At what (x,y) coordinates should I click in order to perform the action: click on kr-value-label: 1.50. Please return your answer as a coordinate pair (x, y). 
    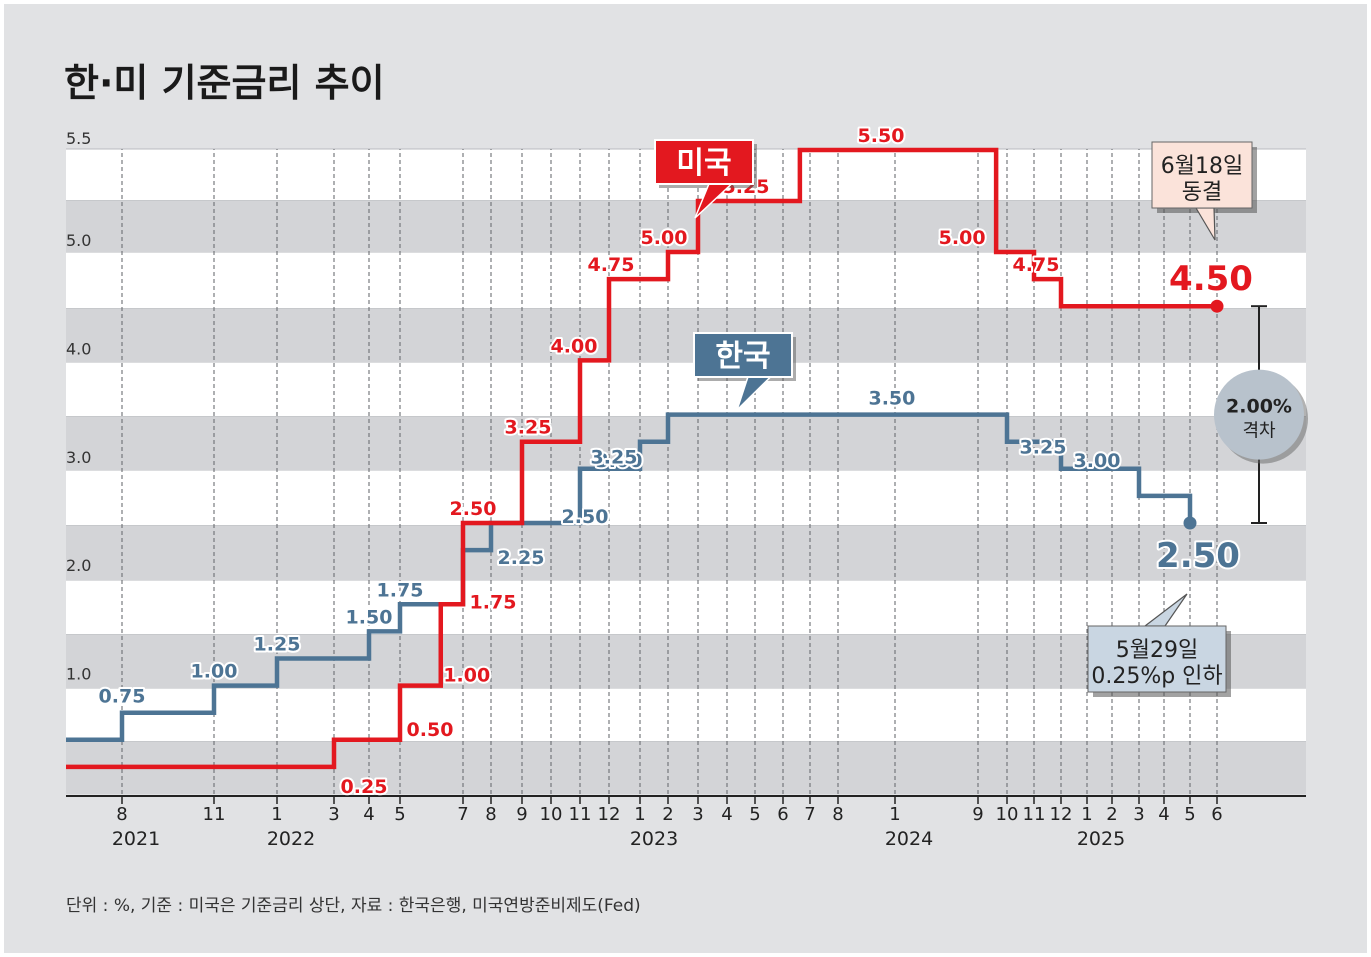
    Looking at the image, I should click on (369, 617).